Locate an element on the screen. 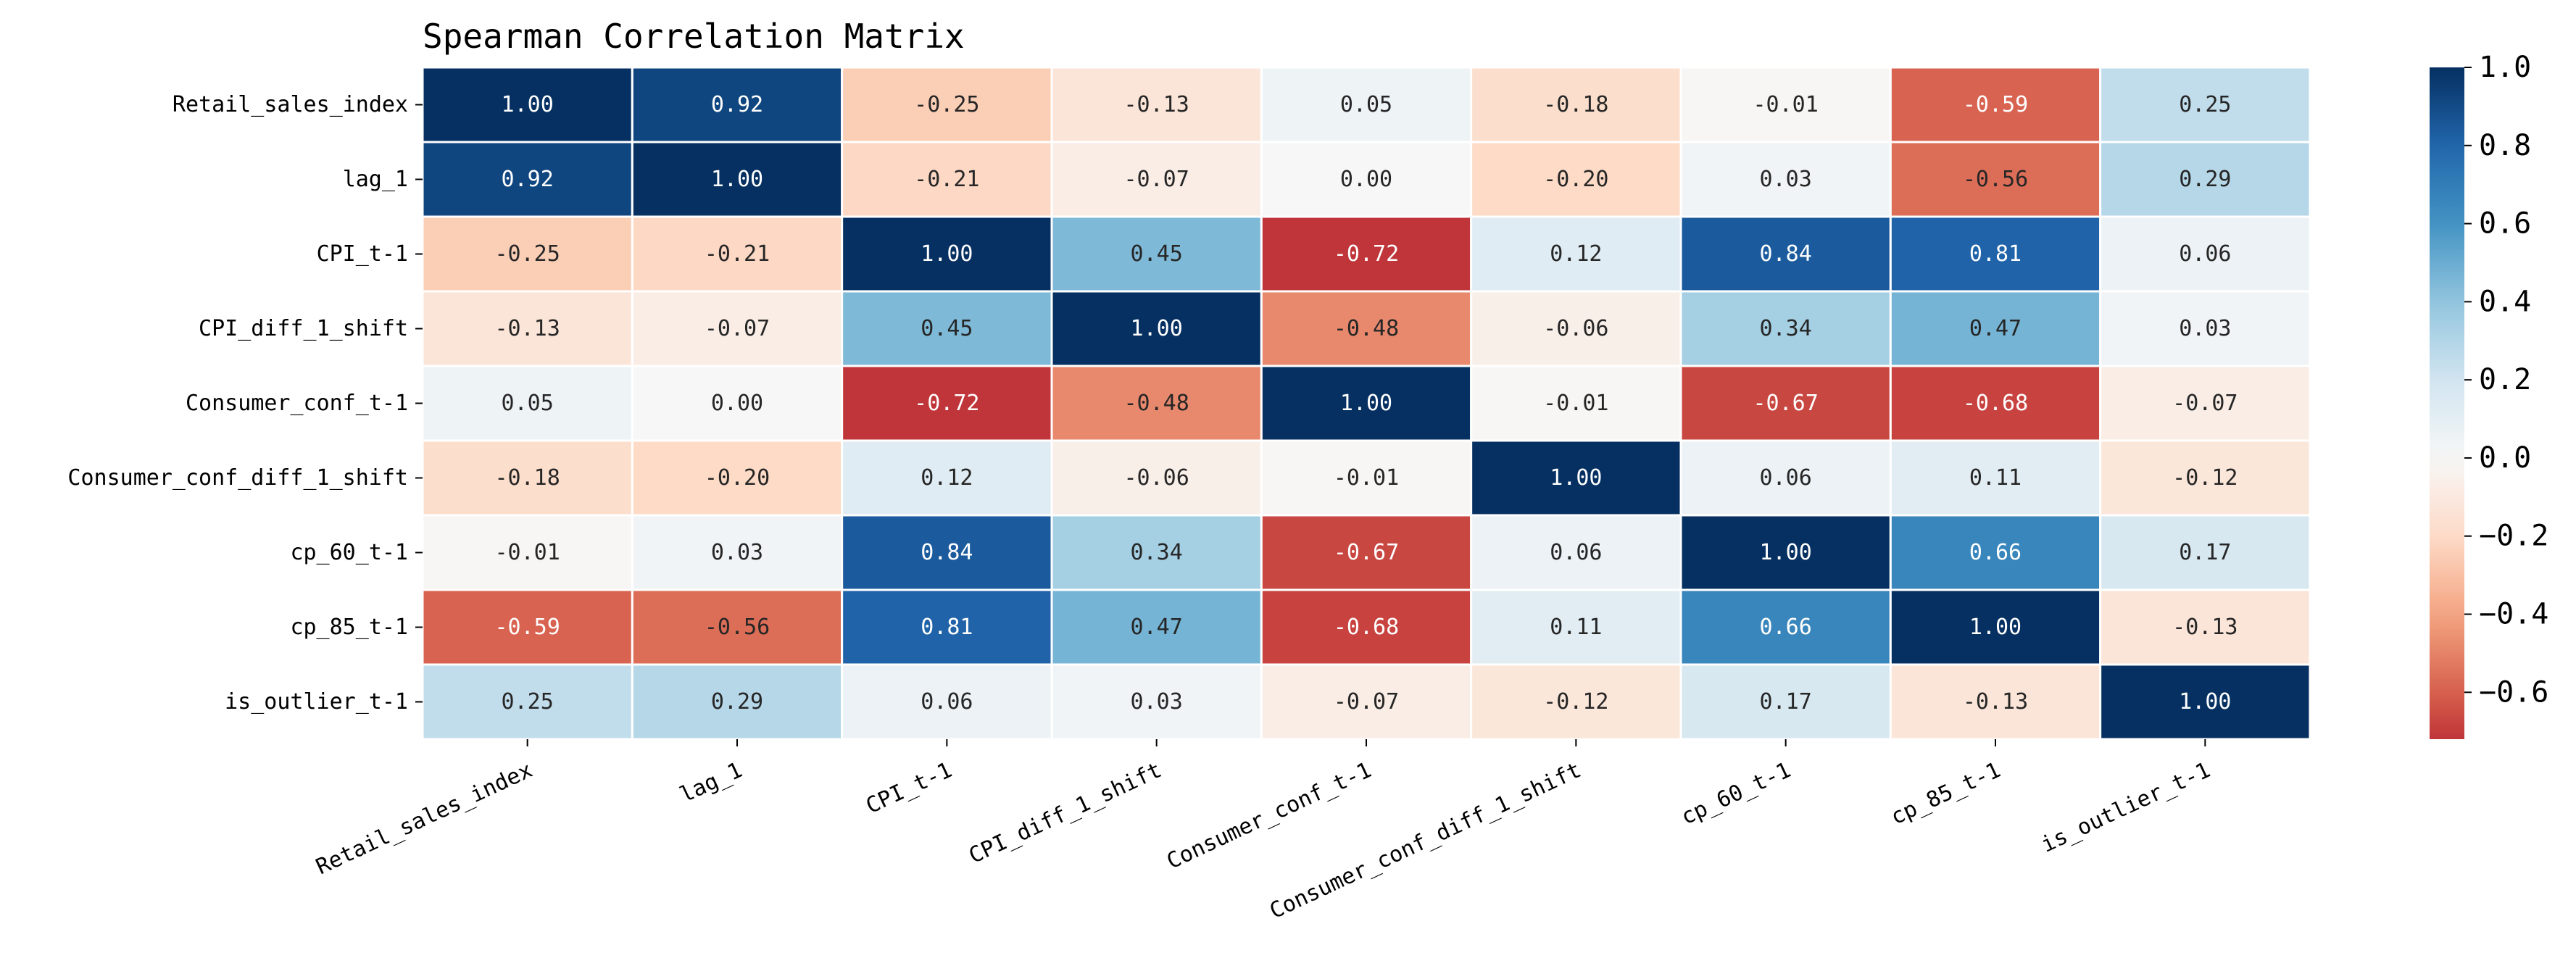 This screenshot has width=2576, height=966. cell-value-label: -0.18 is located at coordinates (1575, 104).